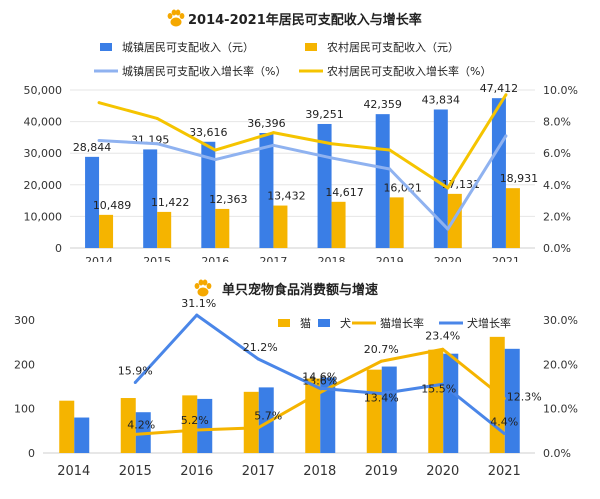 Image resolution: width=600 pixels, height=499 pixels. I want to click on bar-data-label: 36,396, so click(266, 123).